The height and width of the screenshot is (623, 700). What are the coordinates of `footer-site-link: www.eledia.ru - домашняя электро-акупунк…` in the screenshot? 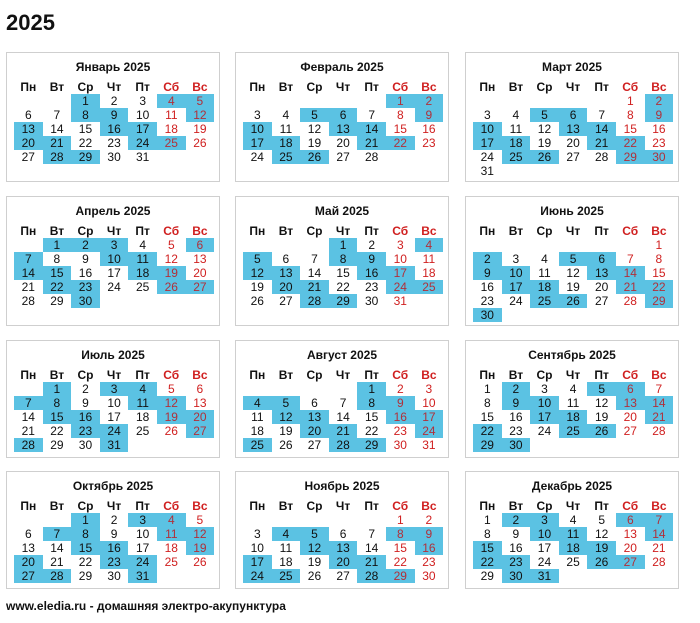 It's located at (146, 606).